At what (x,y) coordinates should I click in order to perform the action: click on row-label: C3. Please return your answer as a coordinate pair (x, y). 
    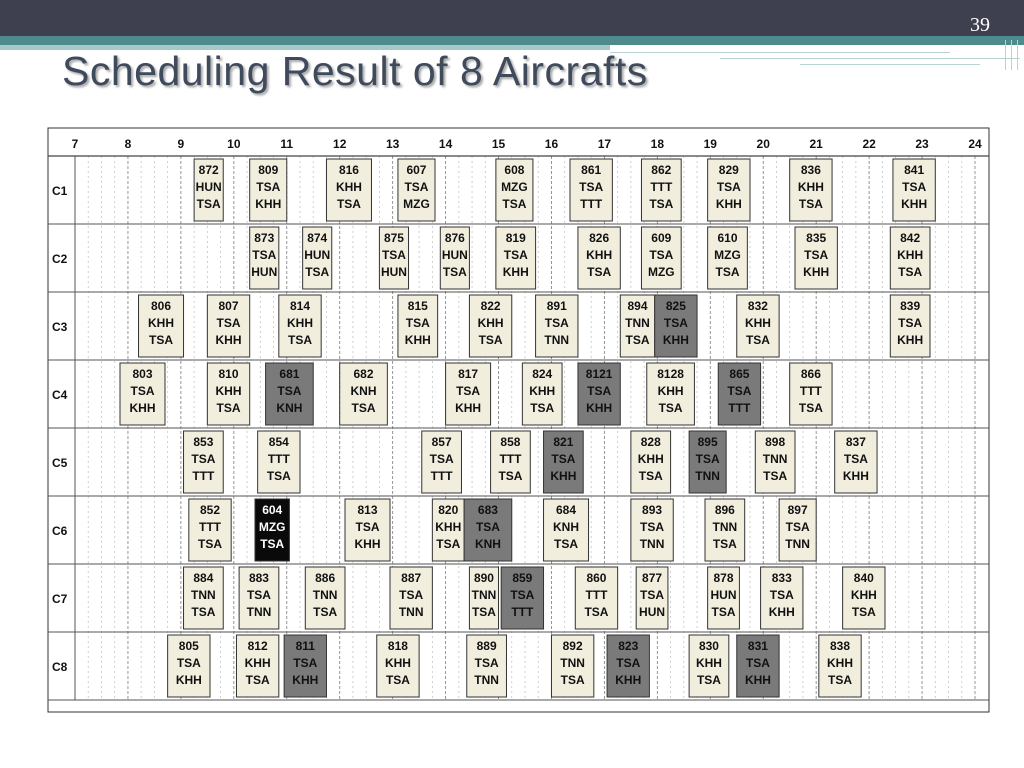
    Looking at the image, I should click on (60, 327).